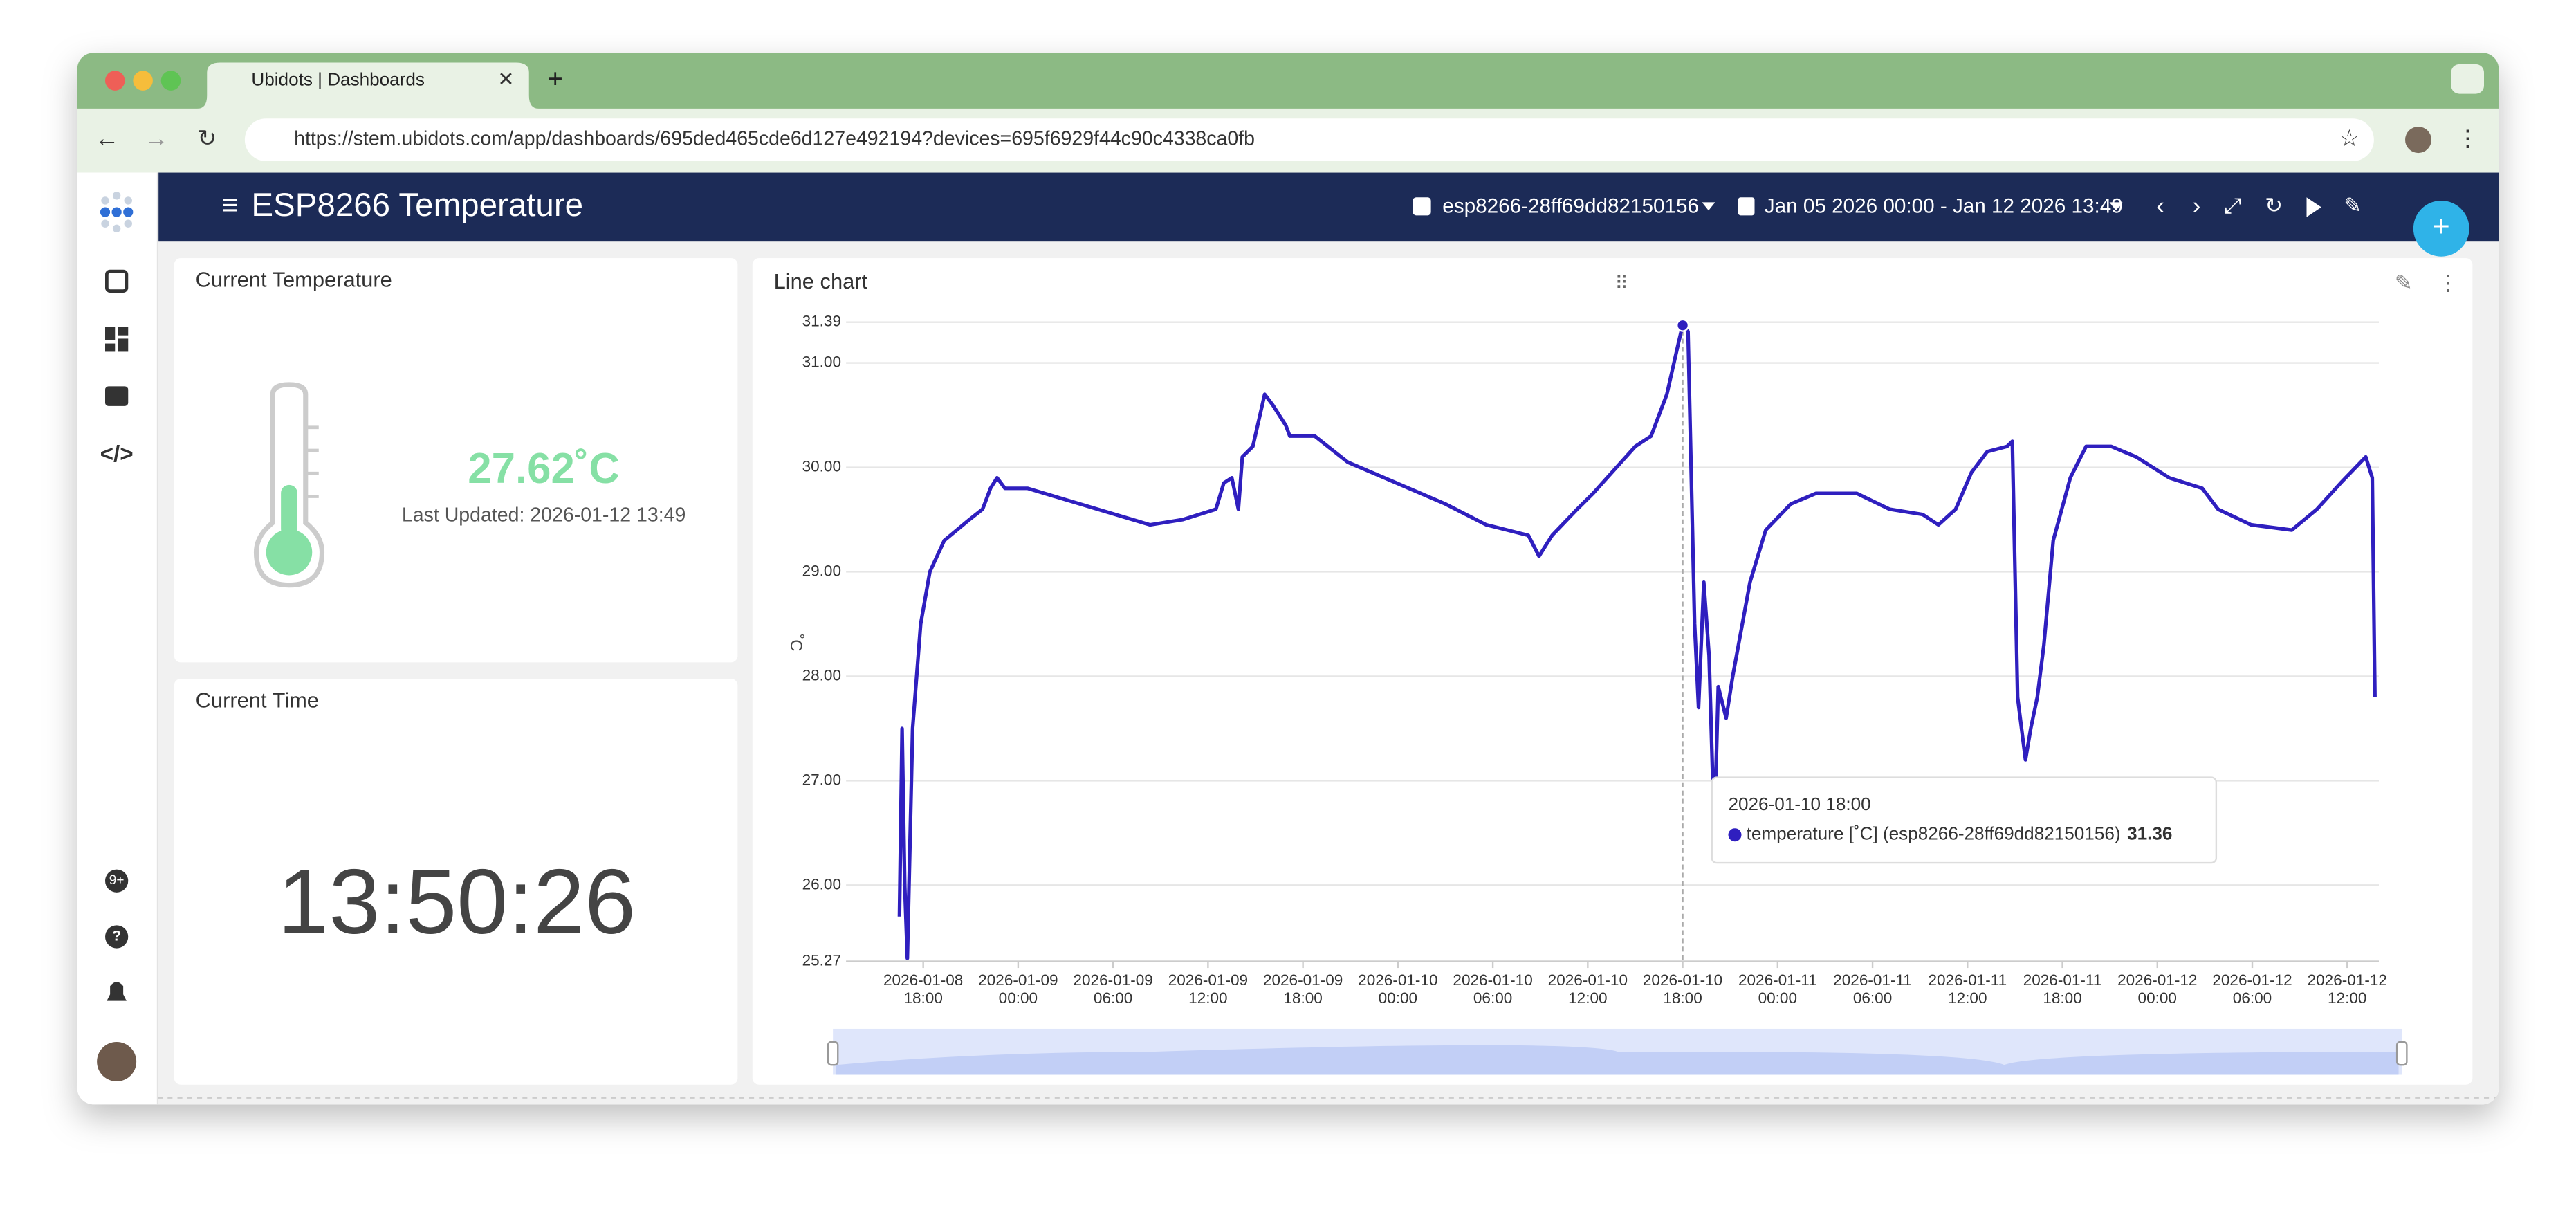  What do you see at coordinates (156, 138) in the screenshot?
I see `forward-button: →` at bounding box center [156, 138].